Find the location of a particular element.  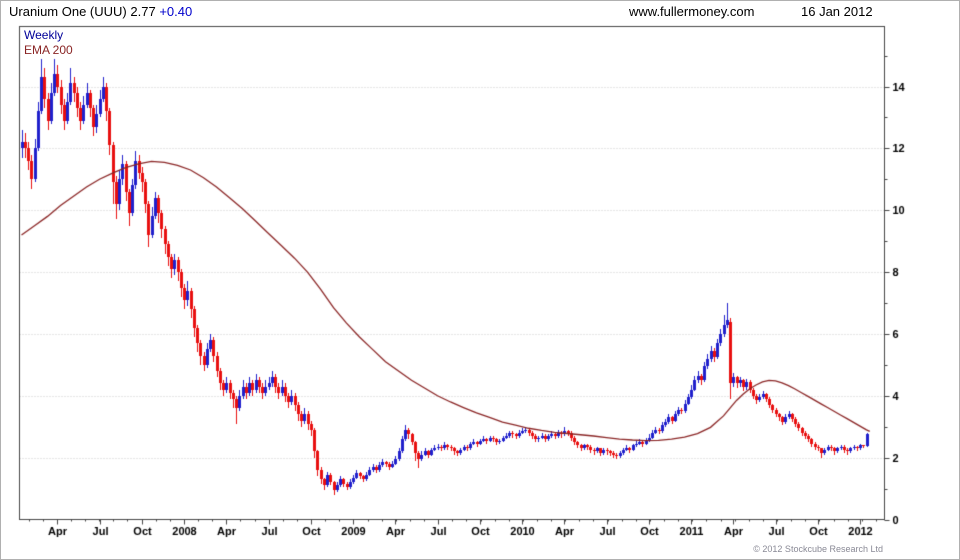

copyright-notice: © 2012 Stockcube Research Ltd is located at coordinates (818, 549).